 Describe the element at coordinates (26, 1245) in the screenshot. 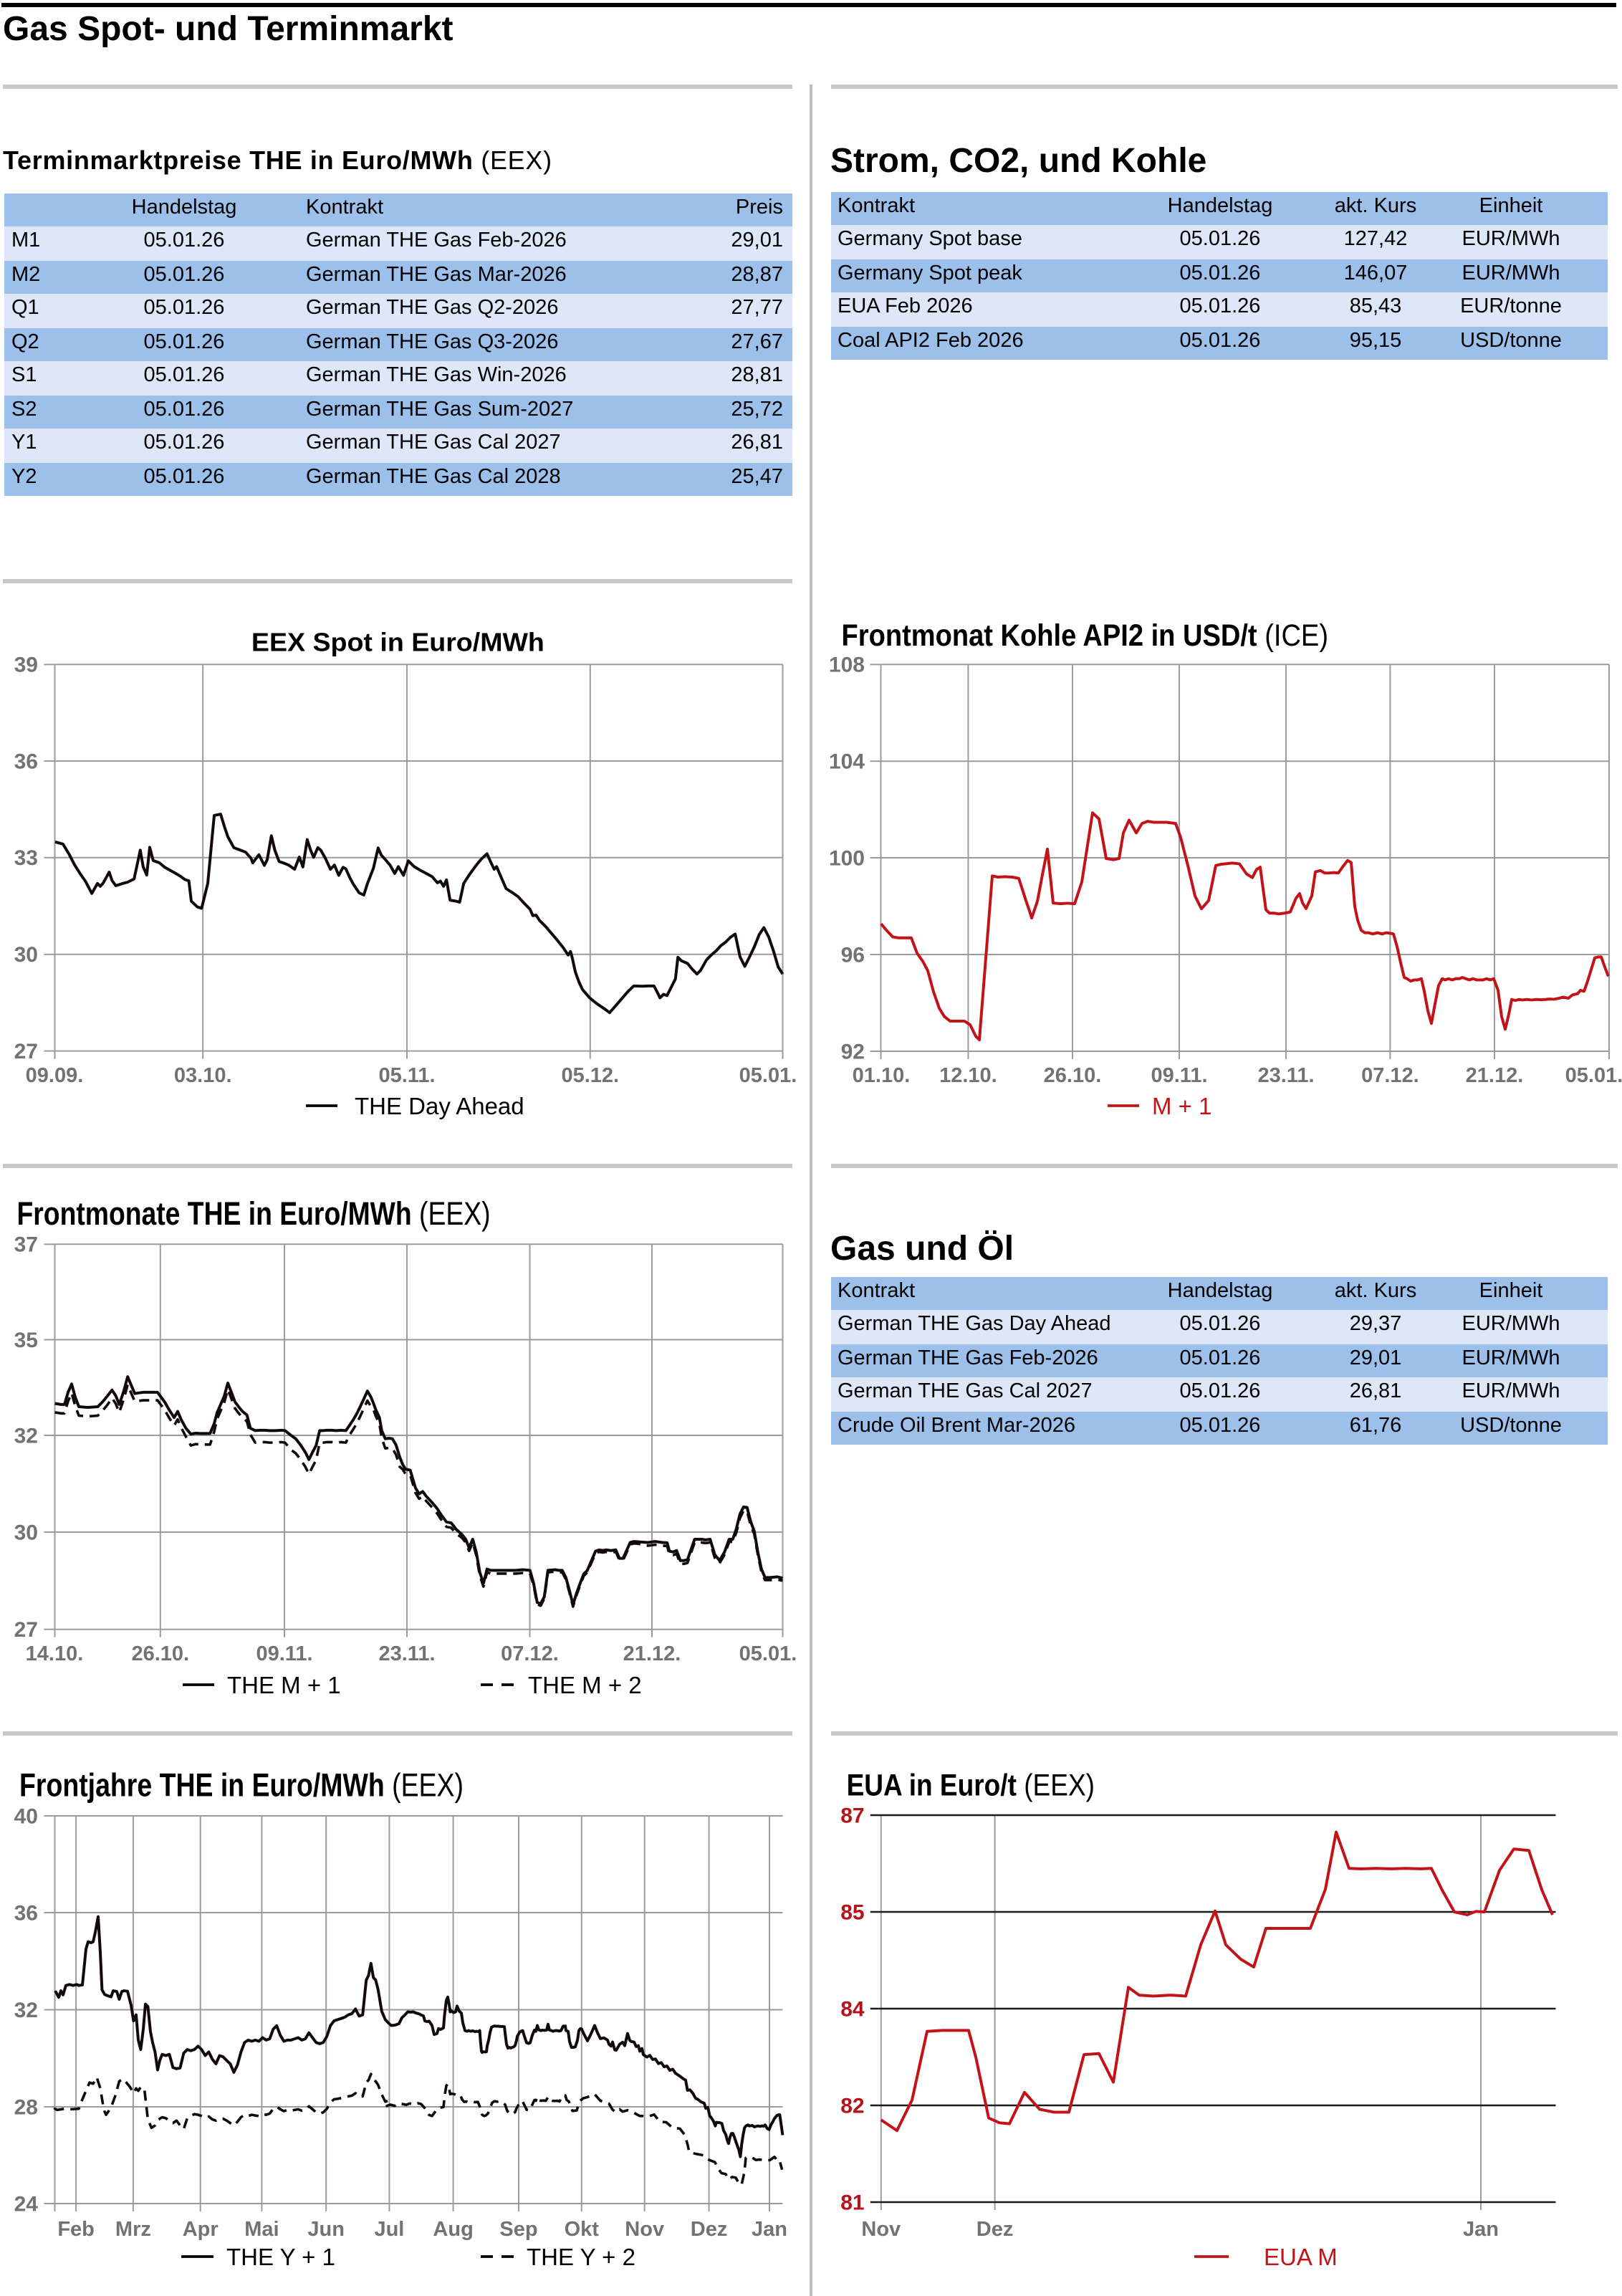

I see `svg-text: 37` at that location.